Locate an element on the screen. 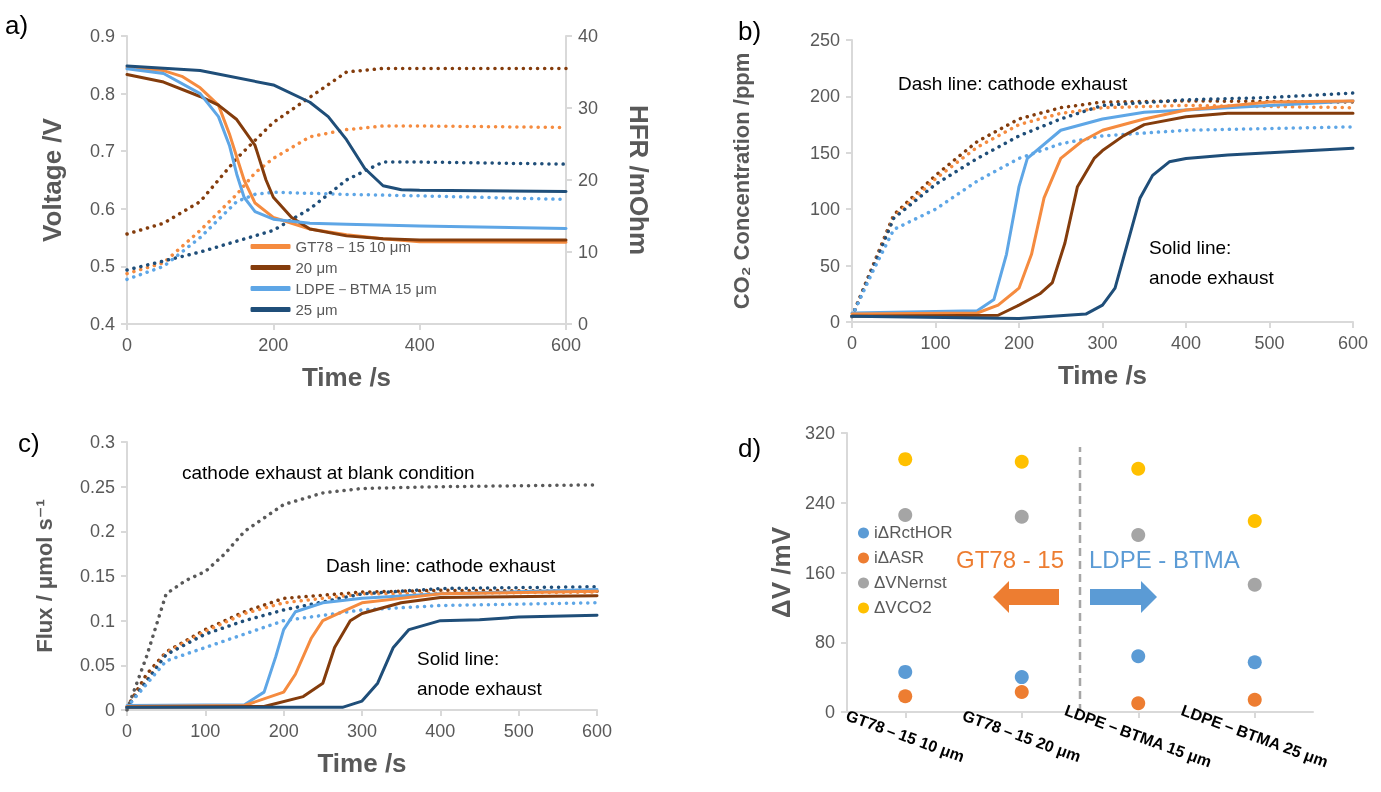 The image size is (1381, 792). chart-title: a) is located at coordinates (17, 25).